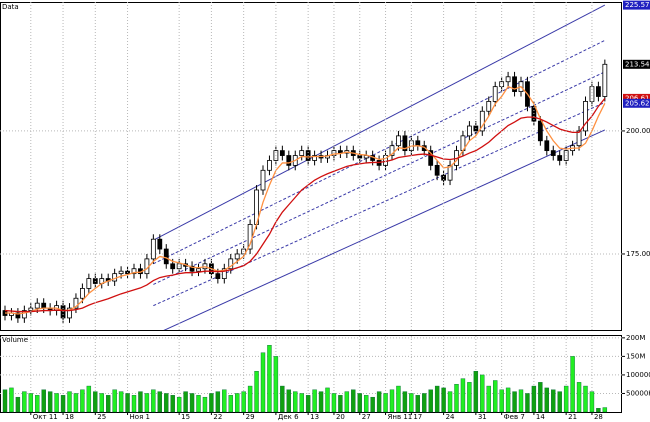  Describe the element at coordinates (635, 338) in the screenshot. I see `y-tick-label: 200M` at that location.